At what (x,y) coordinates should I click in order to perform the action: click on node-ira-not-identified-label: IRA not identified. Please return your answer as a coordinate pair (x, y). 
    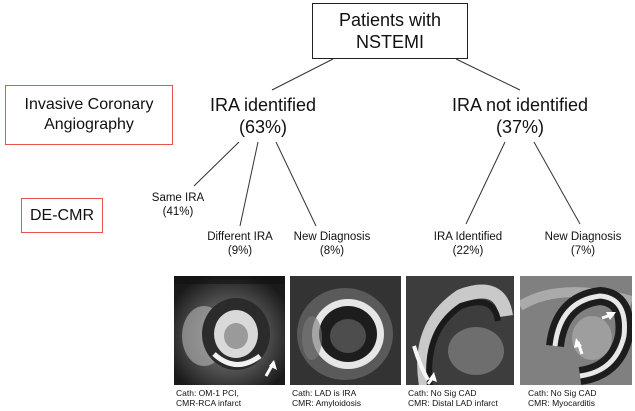
    Looking at the image, I should click on (520, 105).